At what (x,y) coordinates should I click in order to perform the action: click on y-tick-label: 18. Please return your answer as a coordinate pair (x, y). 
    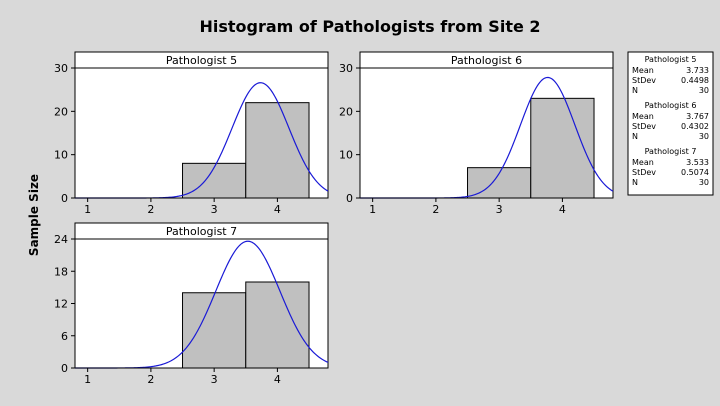
    Looking at the image, I should click on (61, 271).